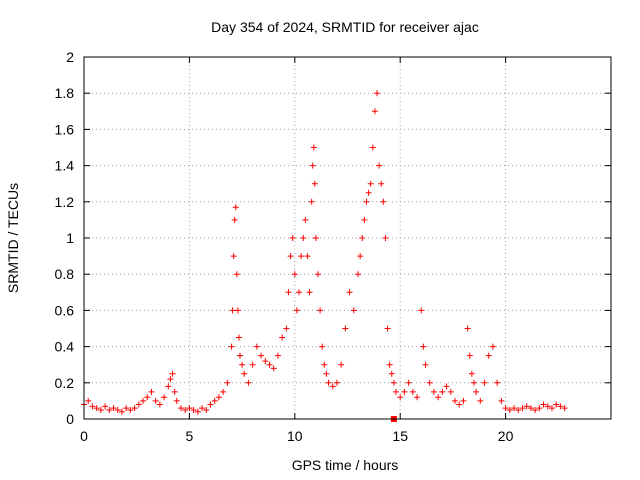 Image resolution: width=640 pixels, height=480 pixels. Describe the element at coordinates (345, 465) in the screenshot. I see `x-axis-label: GPS time / hours` at that location.